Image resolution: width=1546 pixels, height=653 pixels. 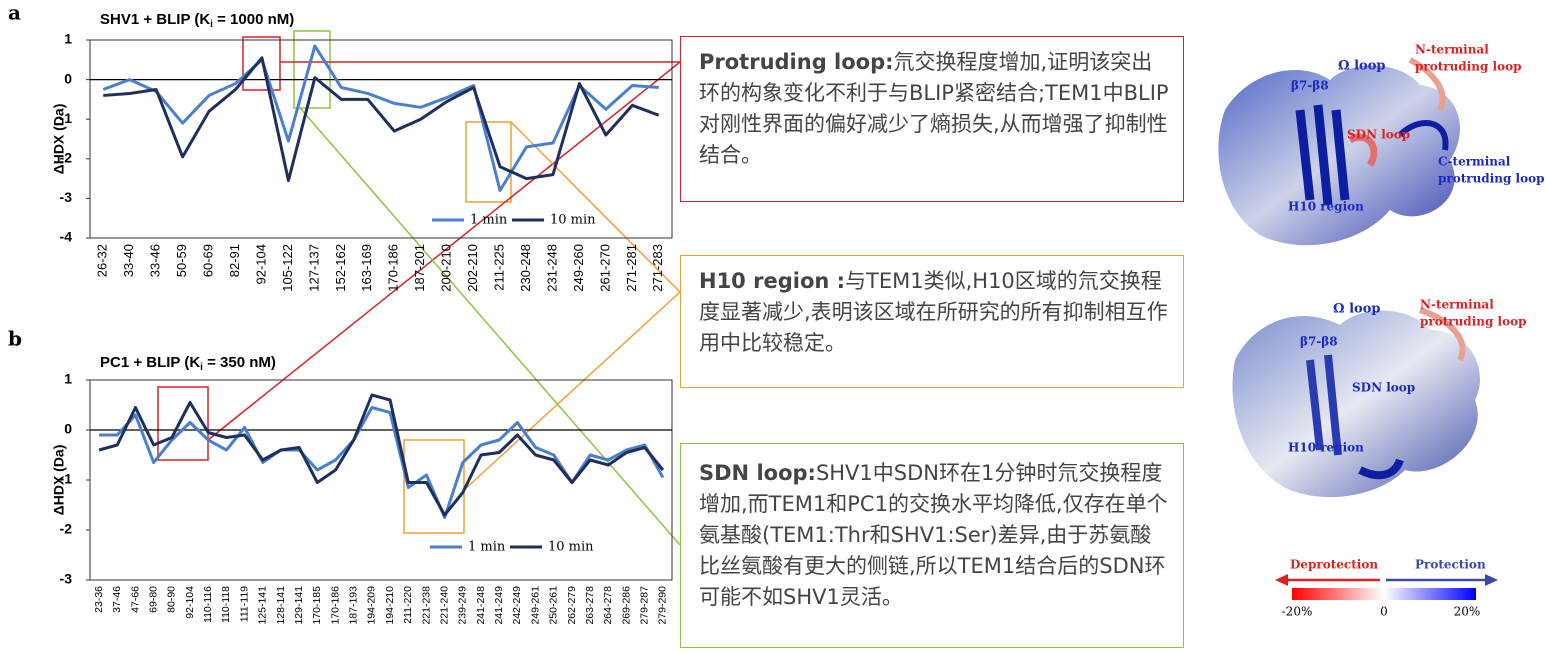 What do you see at coordinates (317, 605) in the screenshot?
I see `x-tick-label: 170-185` at bounding box center [317, 605].